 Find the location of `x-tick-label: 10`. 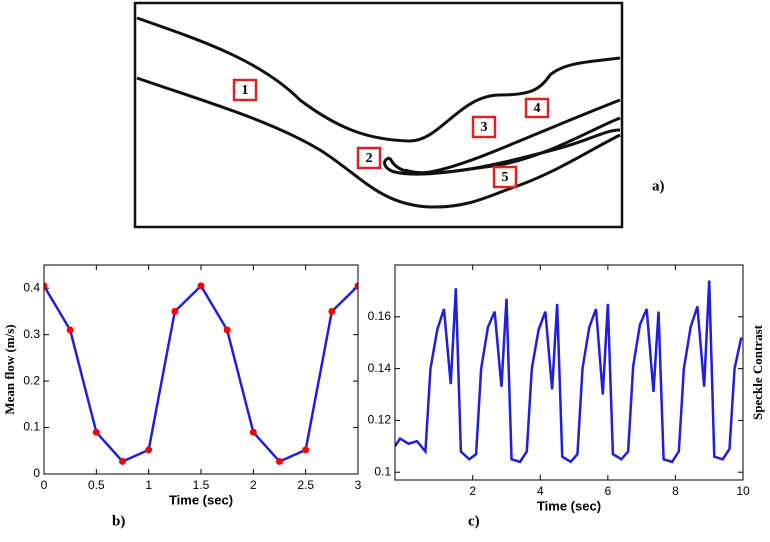

x-tick-label: 10 is located at coordinates (743, 491).